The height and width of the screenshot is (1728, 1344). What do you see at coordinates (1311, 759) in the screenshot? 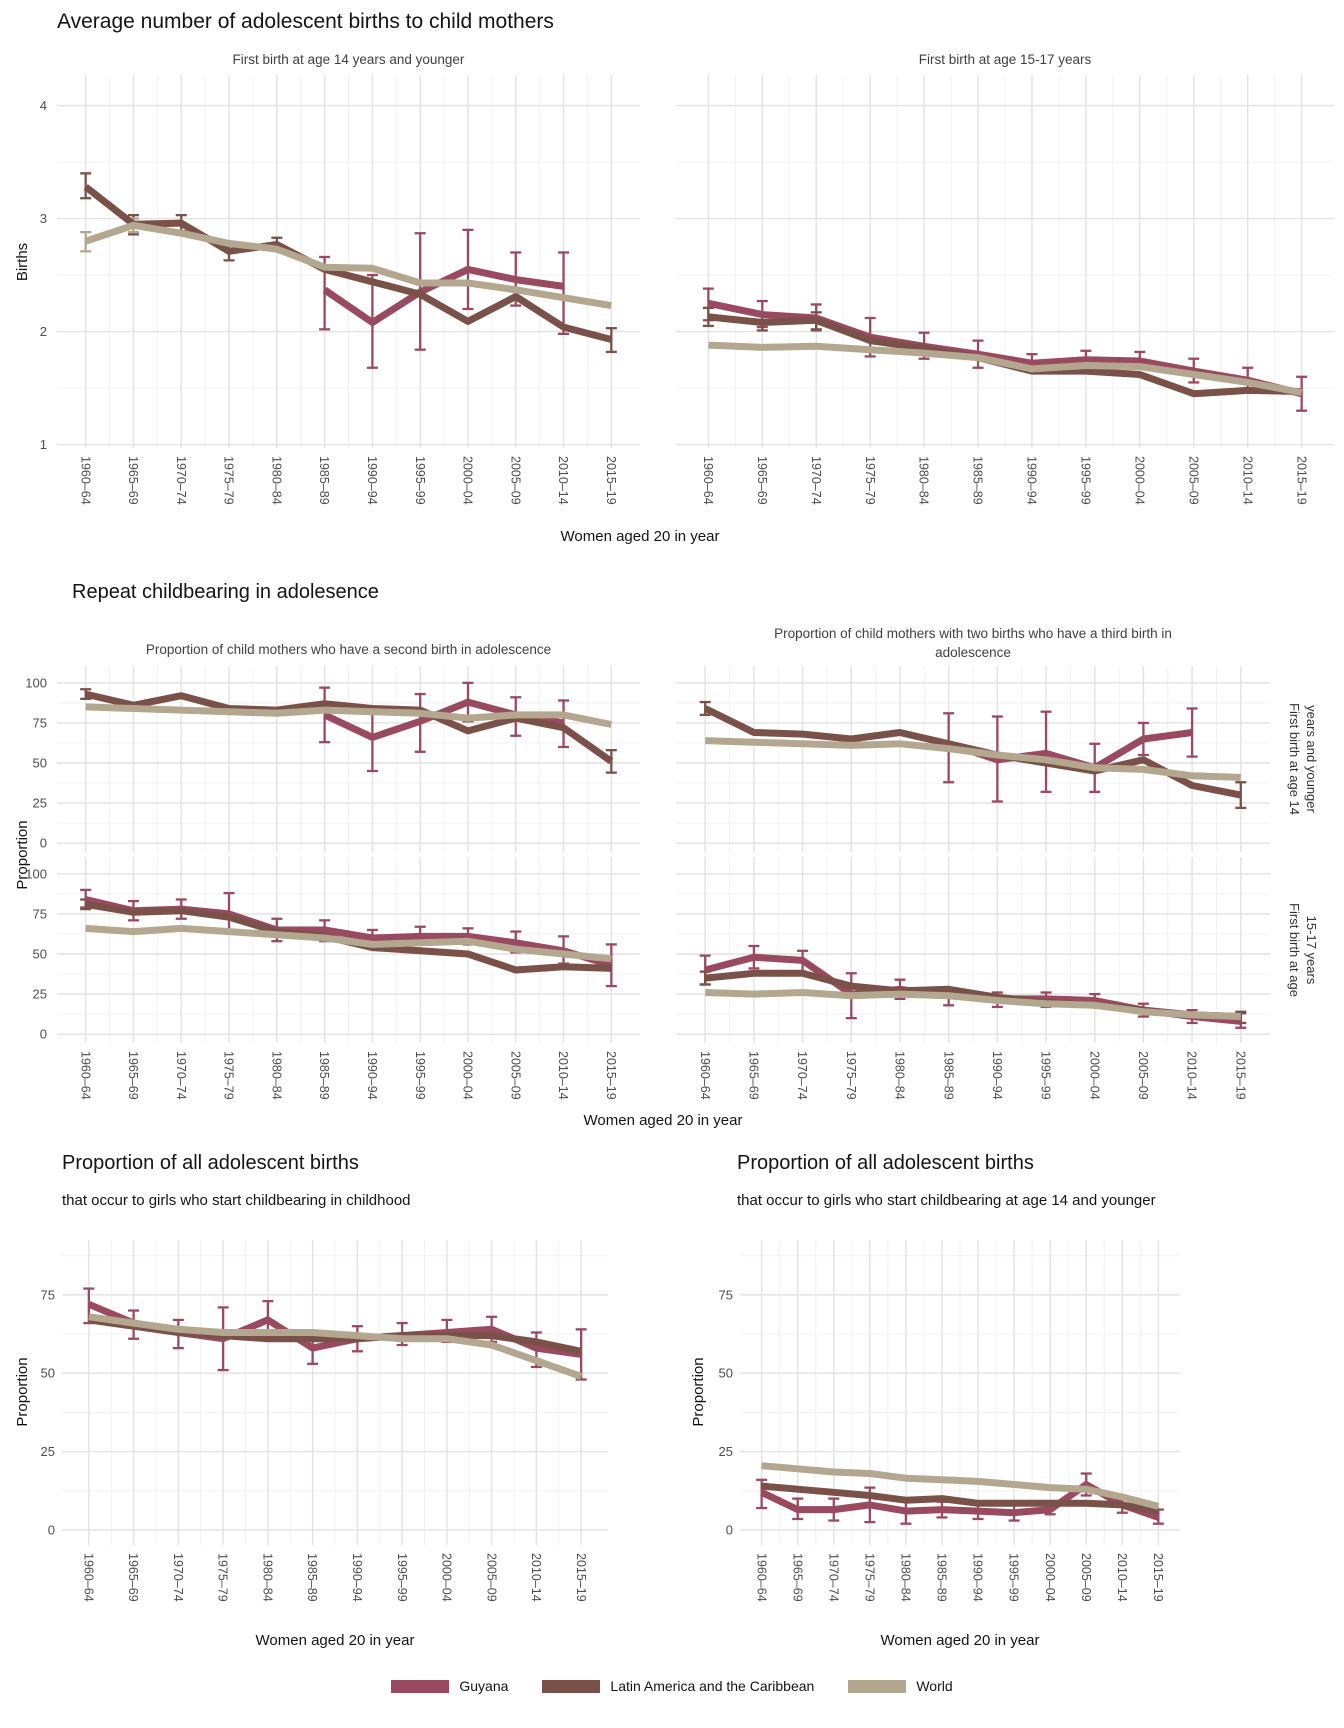
I see `facet-strip-label: years and younger` at bounding box center [1311, 759].